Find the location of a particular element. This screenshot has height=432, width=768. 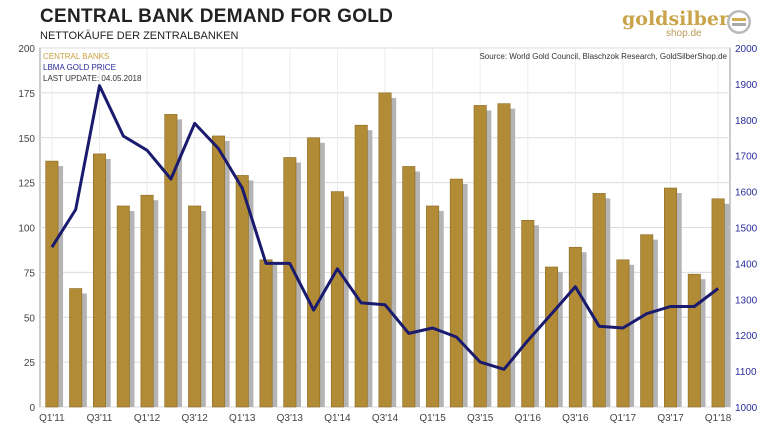

y-right-tick-label: 2000 is located at coordinates (746, 49).